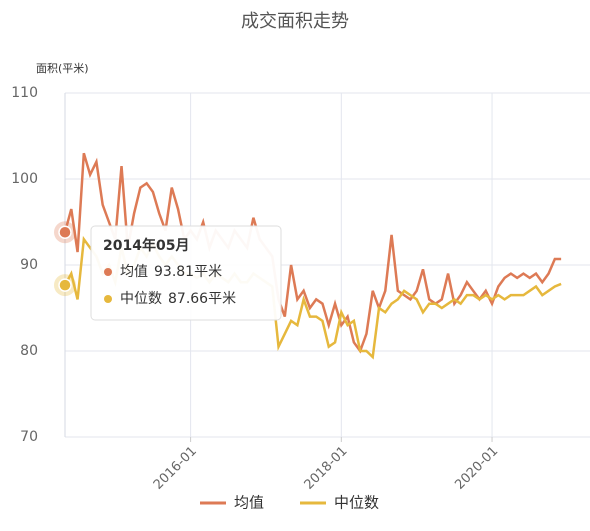 The image size is (590, 531). What do you see at coordinates (24, 179) in the screenshot?
I see `y-tick-label: 100` at bounding box center [24, 179].